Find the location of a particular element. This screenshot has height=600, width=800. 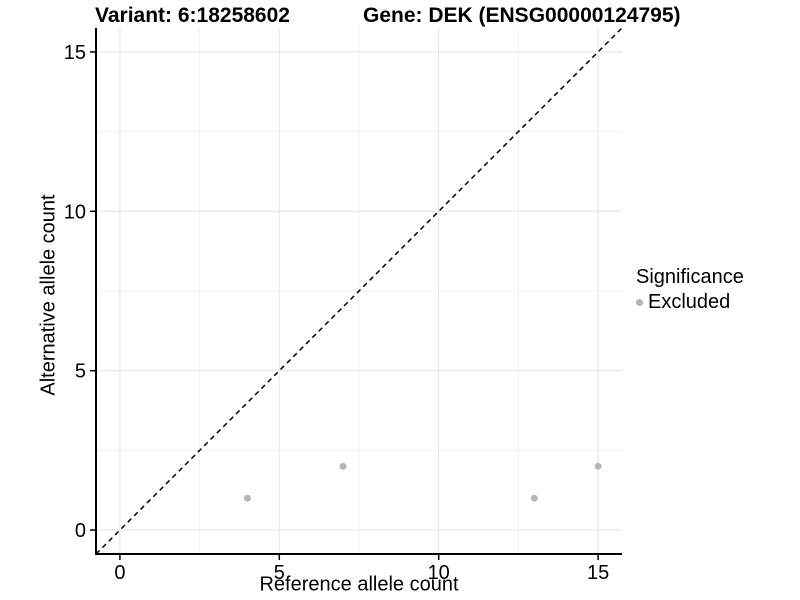

plot-title-gene: Gene: DEK (ENSG00000124795) is located at coordinates (522, 15).